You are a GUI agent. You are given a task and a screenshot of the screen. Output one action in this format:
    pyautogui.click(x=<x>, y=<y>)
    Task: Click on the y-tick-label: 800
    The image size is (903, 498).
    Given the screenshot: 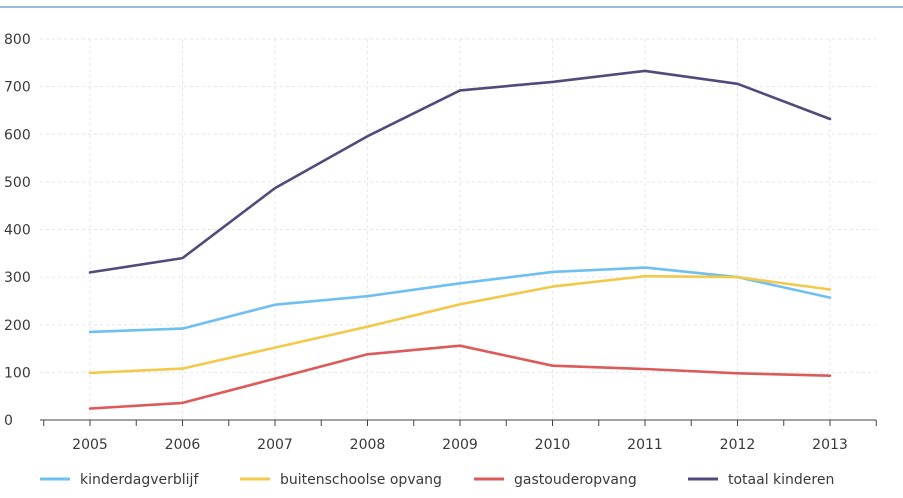 What is the action you would take?
    pyautogui.click(x=17, y=40)
    